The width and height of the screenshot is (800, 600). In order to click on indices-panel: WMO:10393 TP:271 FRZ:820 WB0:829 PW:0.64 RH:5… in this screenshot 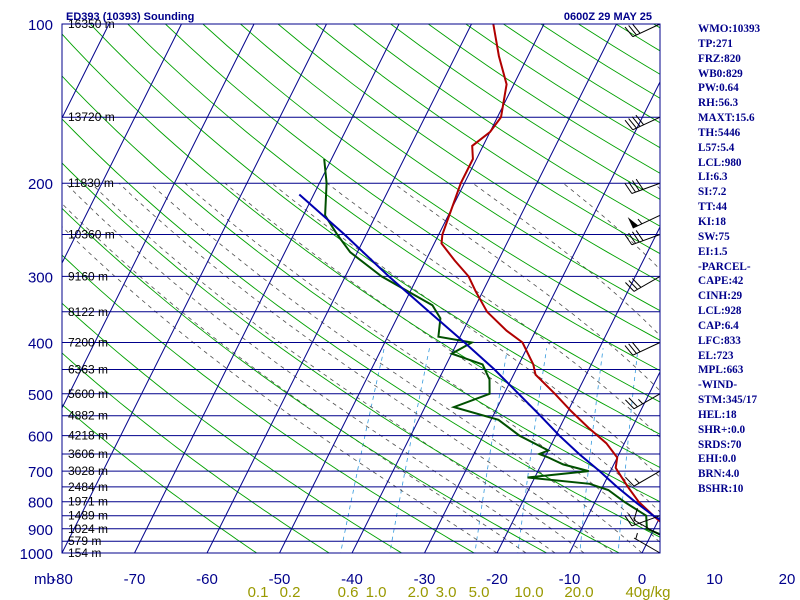, I will do `click(748, 259)`.